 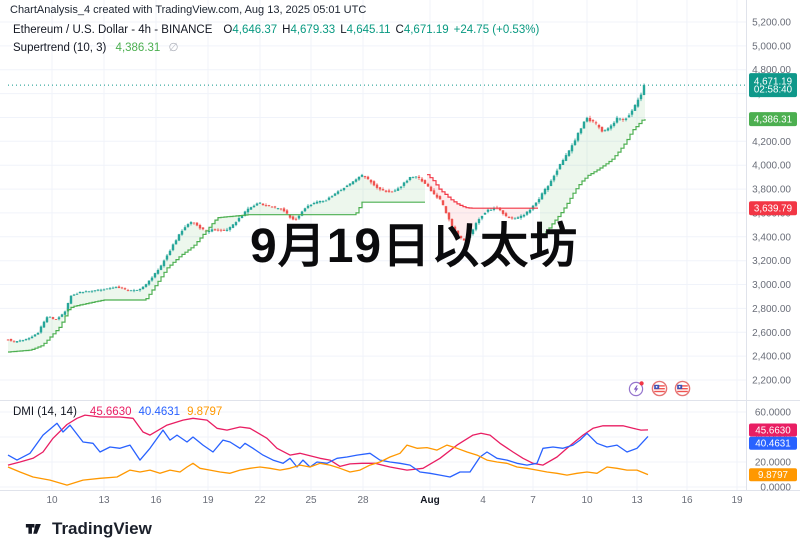 I want to click on dmi-tick-label: 20.0000, so click(x=773, y=463).